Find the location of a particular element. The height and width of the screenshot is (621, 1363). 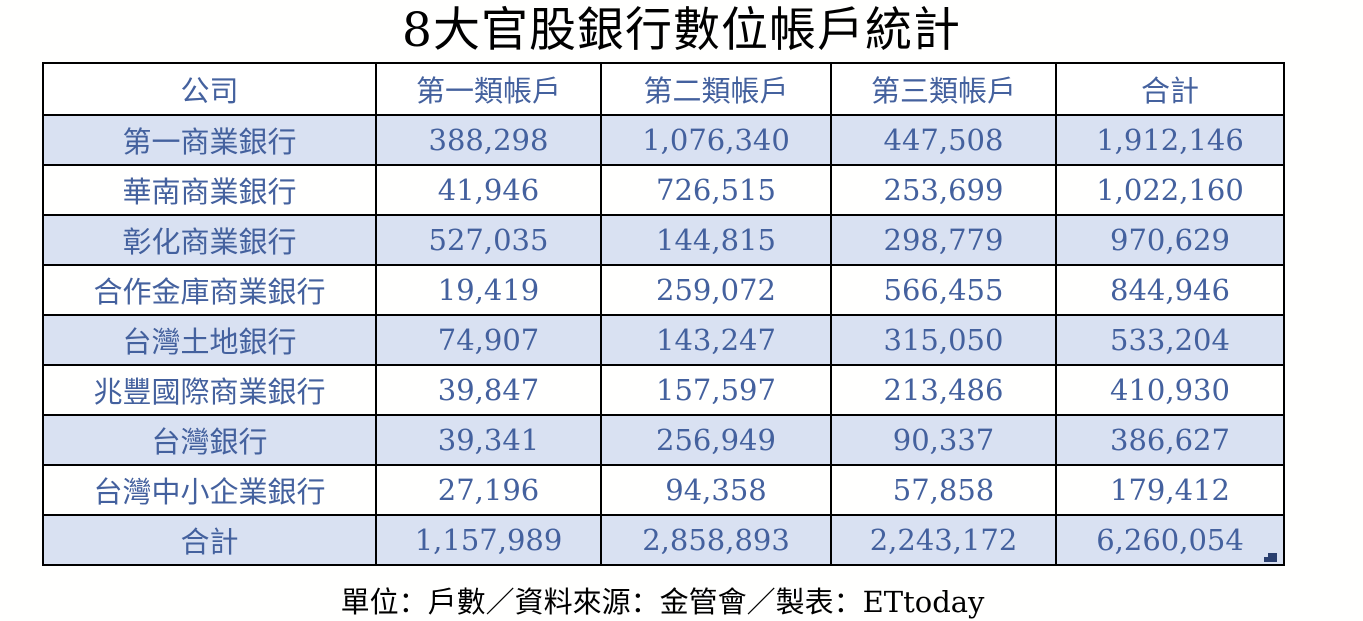

value-cell: 298,779 is located at coordinates (943, 240).